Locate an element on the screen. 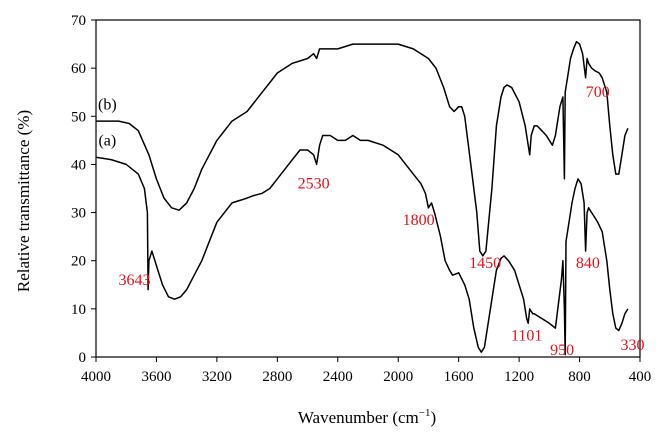 Image resolution: width=670 pixels, height=441 pixels. curve-label: (b) is located at coordinates (107, 104).